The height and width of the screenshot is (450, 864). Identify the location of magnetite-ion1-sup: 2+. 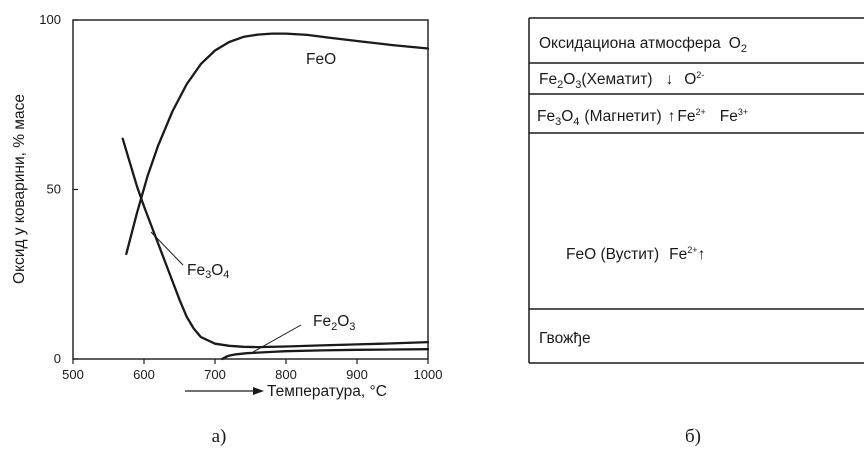
(700, 112).